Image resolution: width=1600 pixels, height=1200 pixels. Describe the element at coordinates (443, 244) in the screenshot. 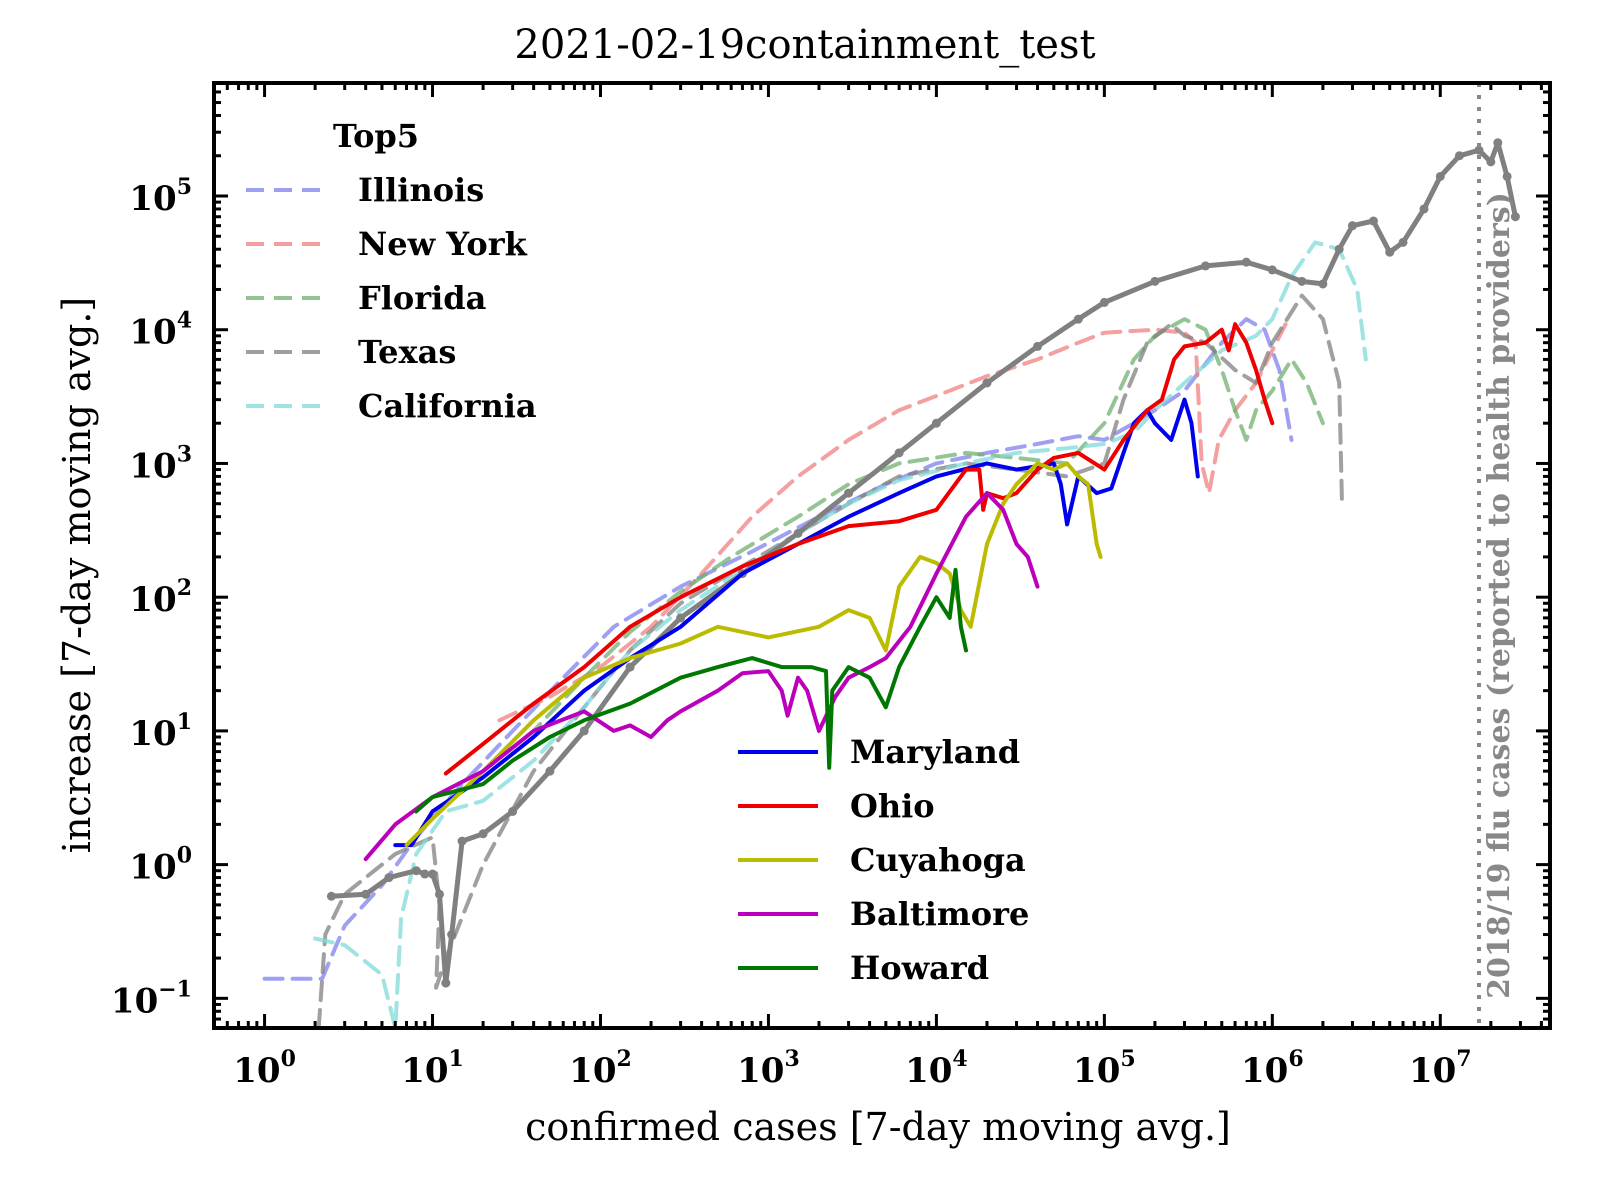

I see `legend-entry: New York` at that location.